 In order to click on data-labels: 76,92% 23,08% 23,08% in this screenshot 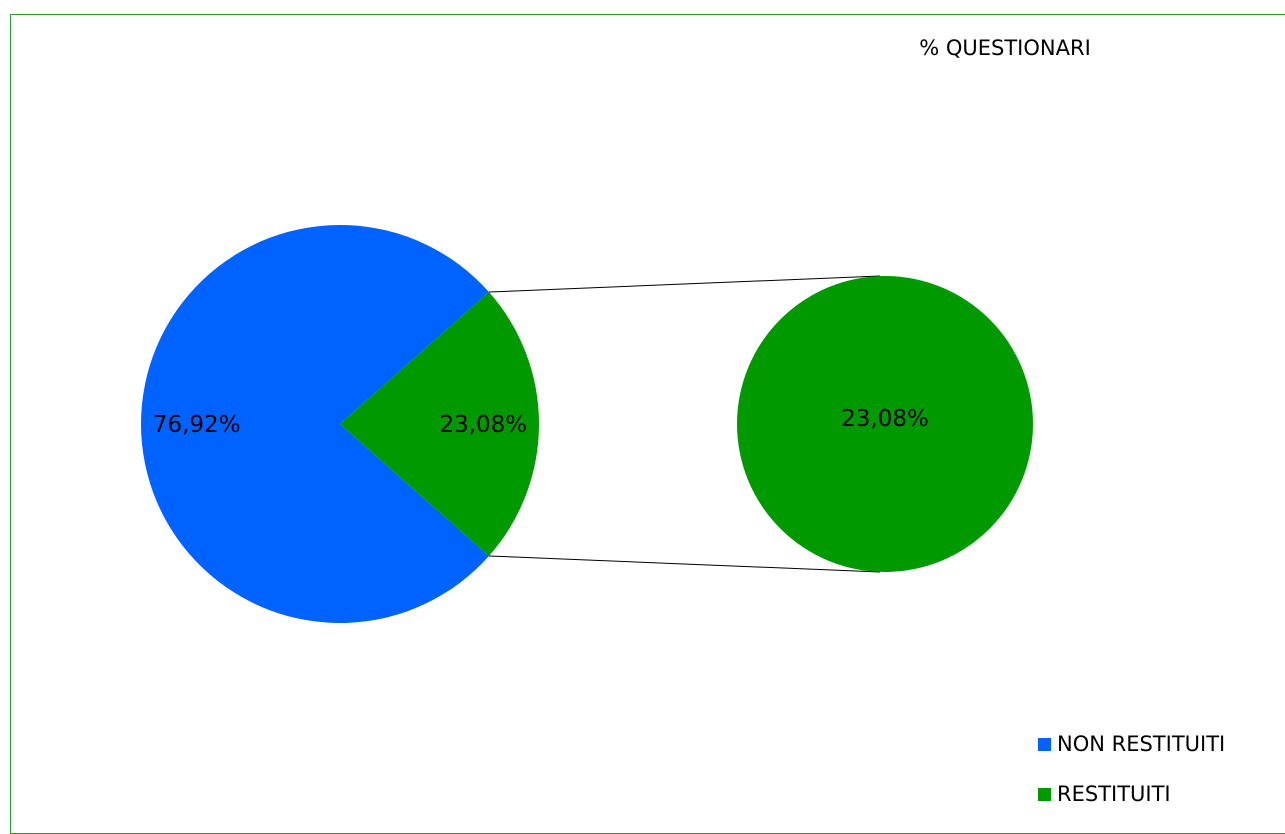, I will do `click(541, 422)`.